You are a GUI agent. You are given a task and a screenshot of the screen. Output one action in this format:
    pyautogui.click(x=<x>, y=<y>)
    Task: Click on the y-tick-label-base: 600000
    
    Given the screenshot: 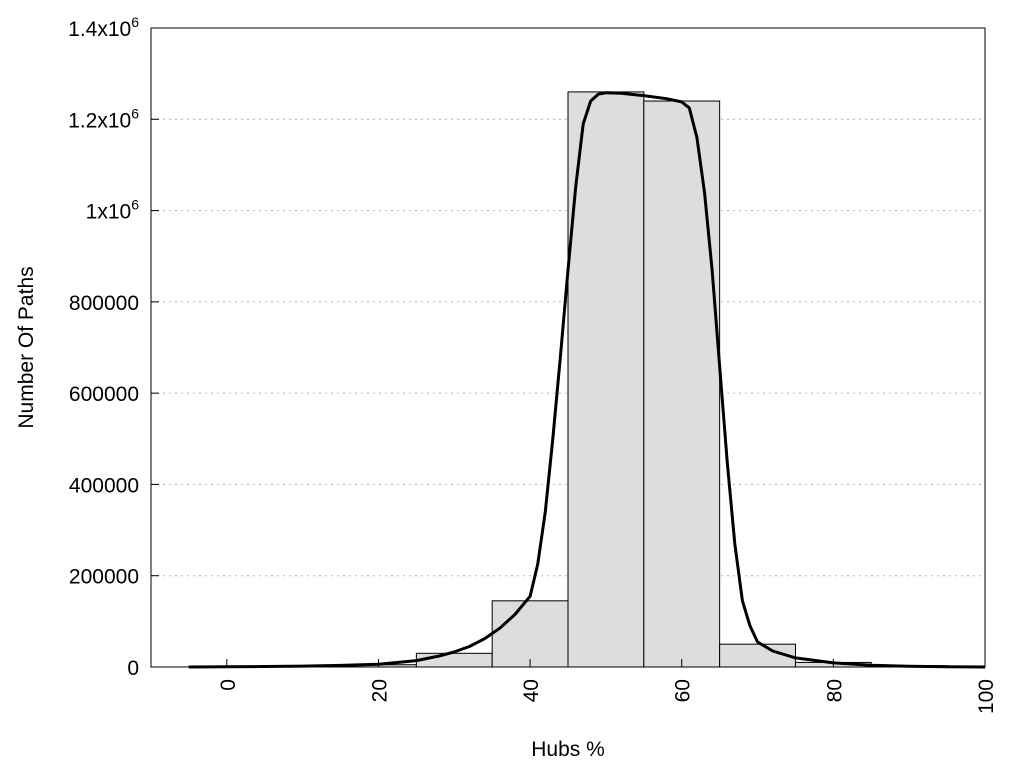 What is the action you would take?
    pyautogui.click(x=104, y=394)
    